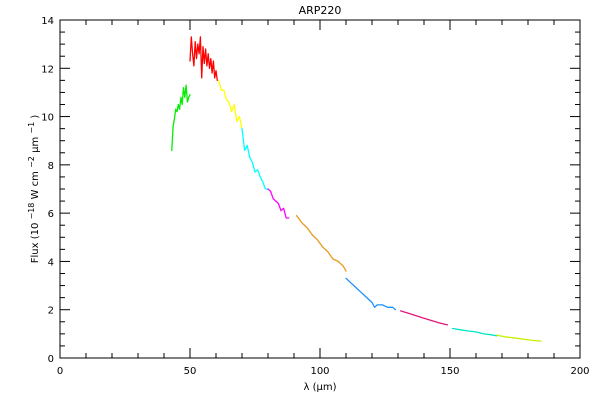  I want to click on y-tick-label: 0, so click(51, 359).